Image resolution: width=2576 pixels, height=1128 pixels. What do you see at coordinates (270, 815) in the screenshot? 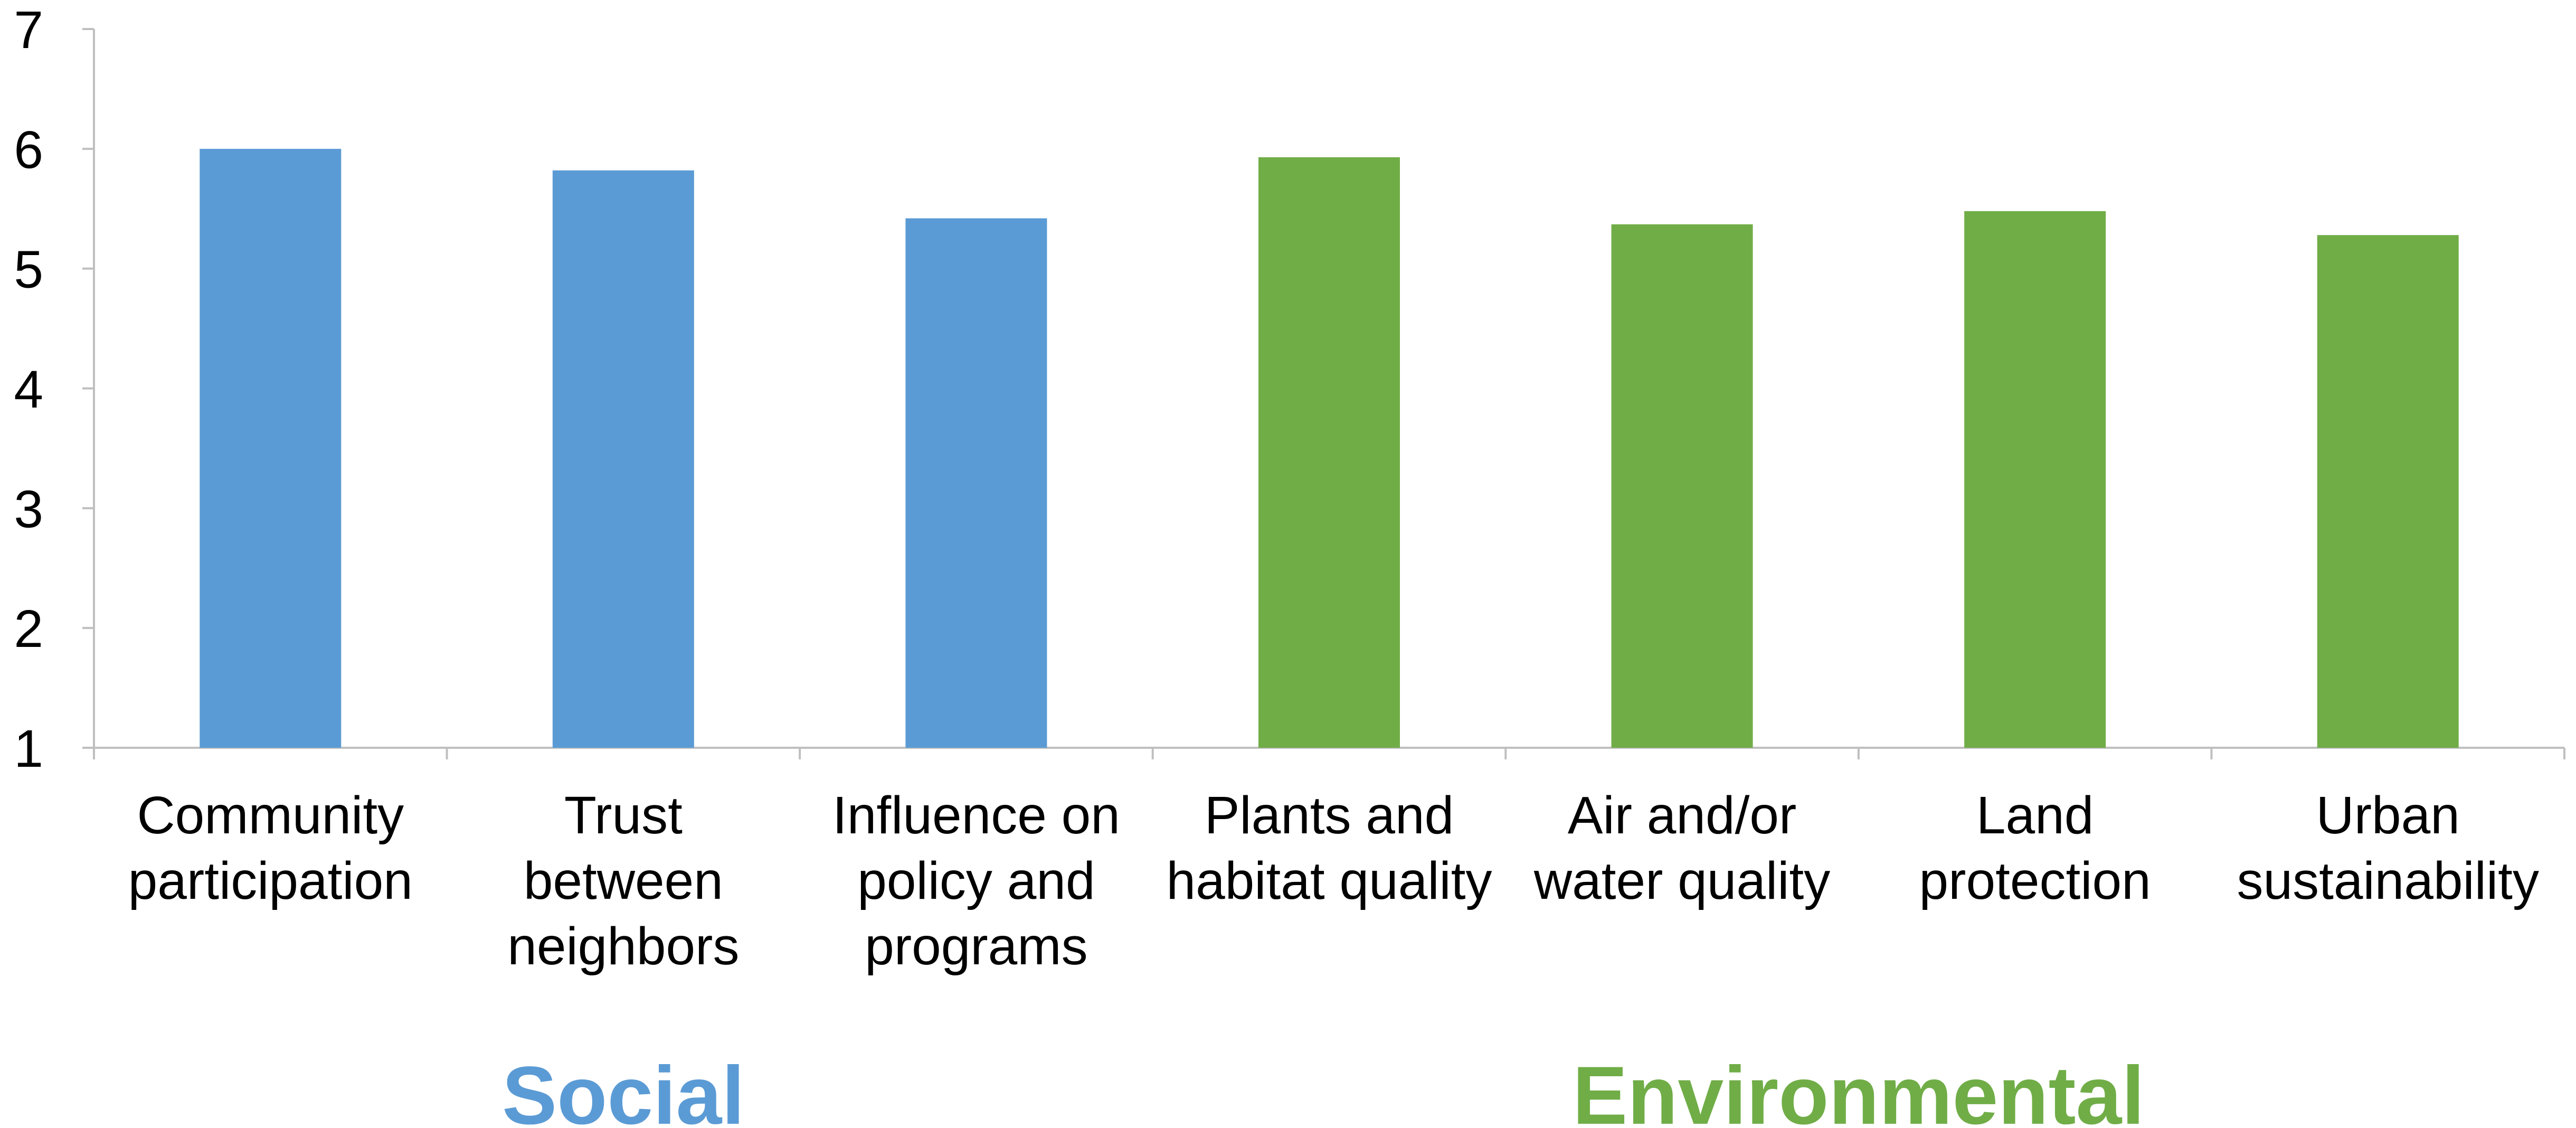
I see `x-category-label-line: Community` at bounding box center [270, 815].